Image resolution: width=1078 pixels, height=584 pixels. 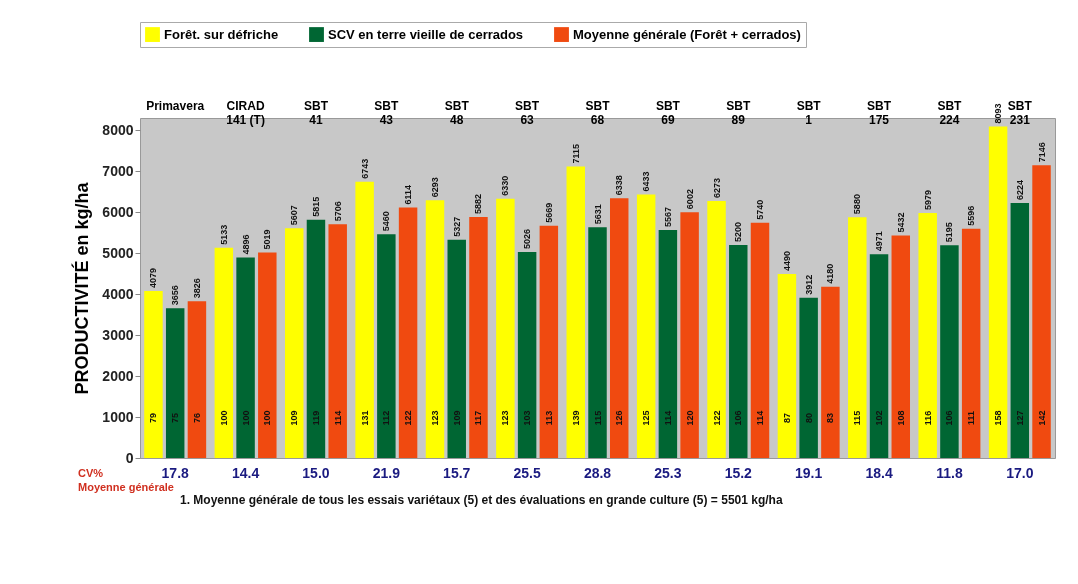 What do you see at coordinates (597, 214) in the screenshot?
I see `data-label: 5631` at bounding box center [597, 214].